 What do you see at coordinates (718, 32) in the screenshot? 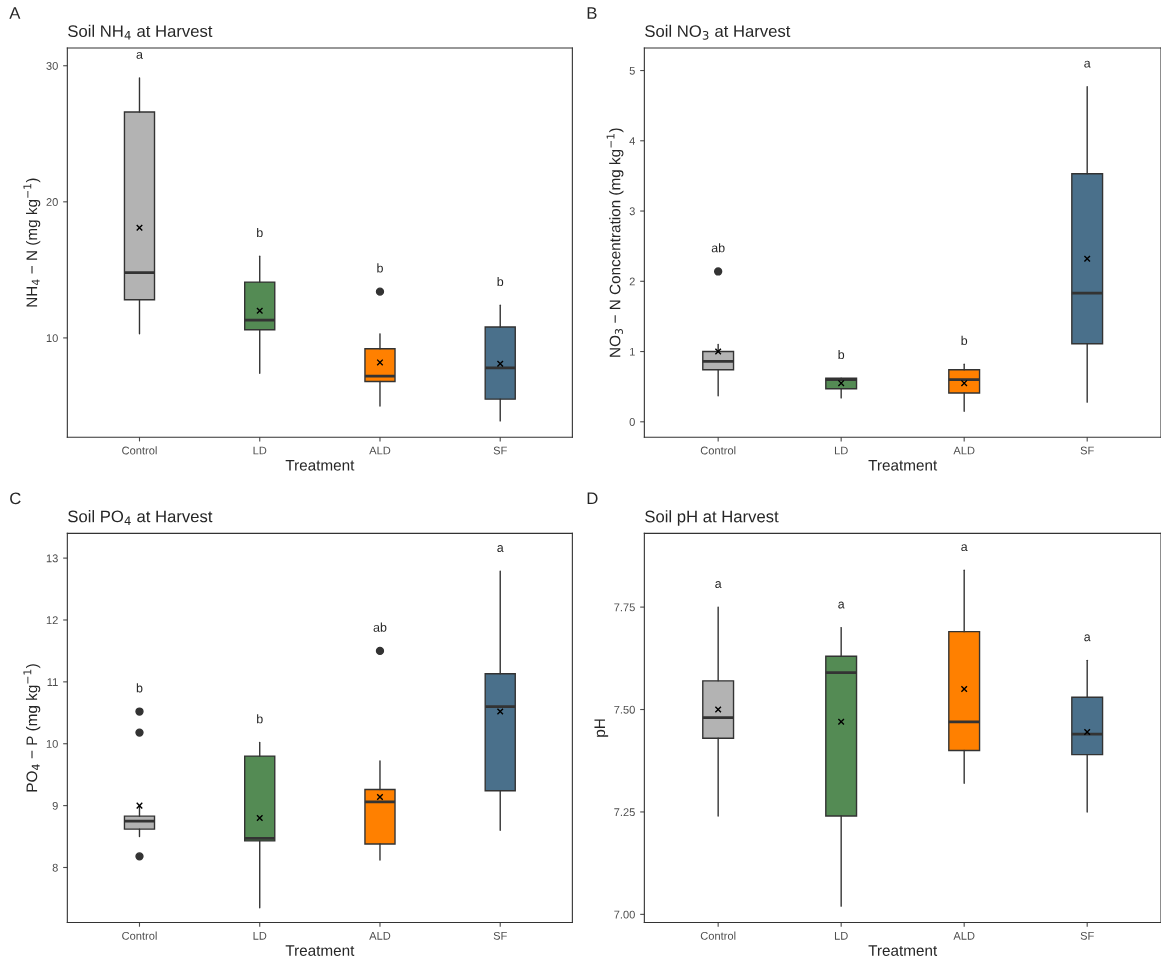
I see `chart-title: Soil NO$_{3}$ at Harvest` at bounding box center [718, 32].